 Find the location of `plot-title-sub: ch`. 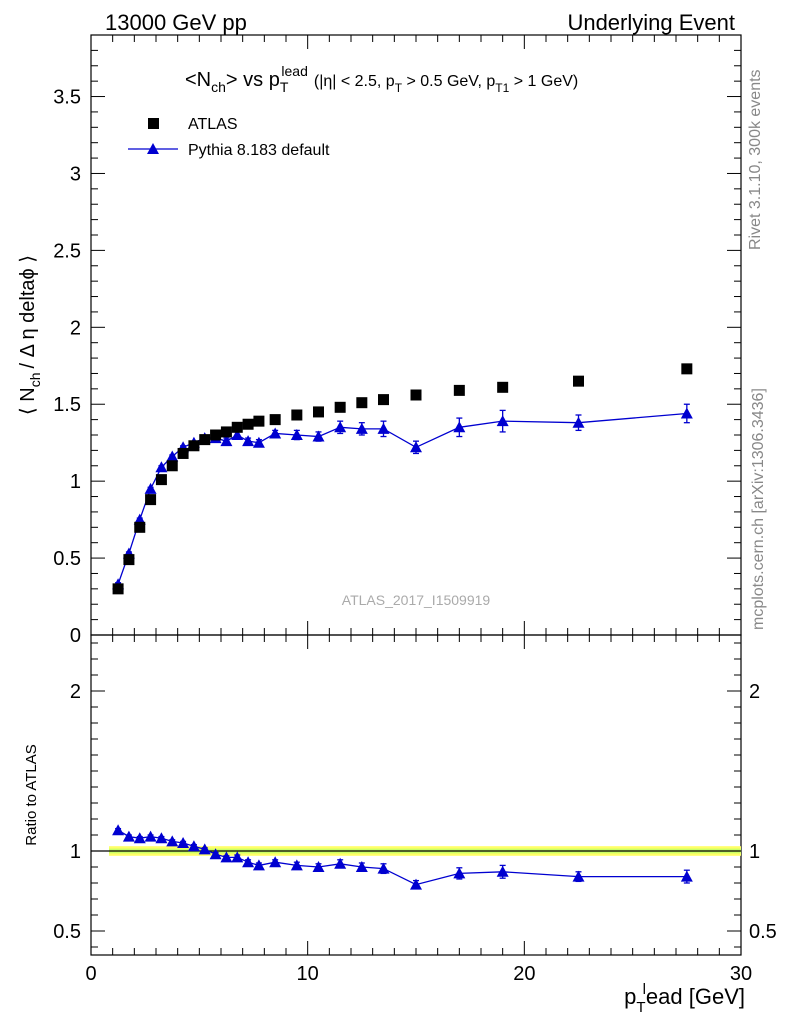

plot-title-sub: ch is located at coordinates (218, 87).